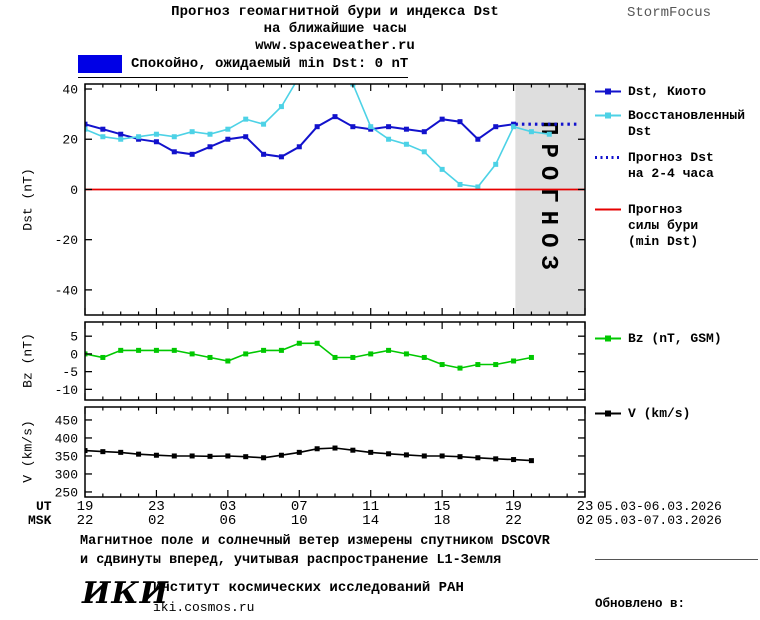  I want to click on v-plot-frame, so click(335, 452).